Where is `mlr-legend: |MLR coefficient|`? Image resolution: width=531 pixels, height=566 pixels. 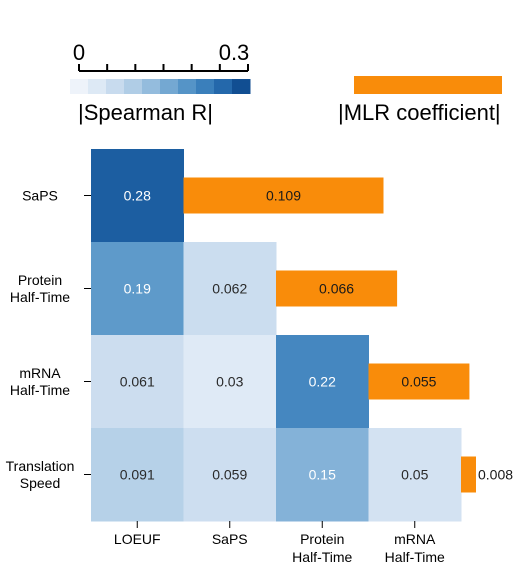
mlr-legend: |MLR coefficient| is located at coordinates (420, 100).